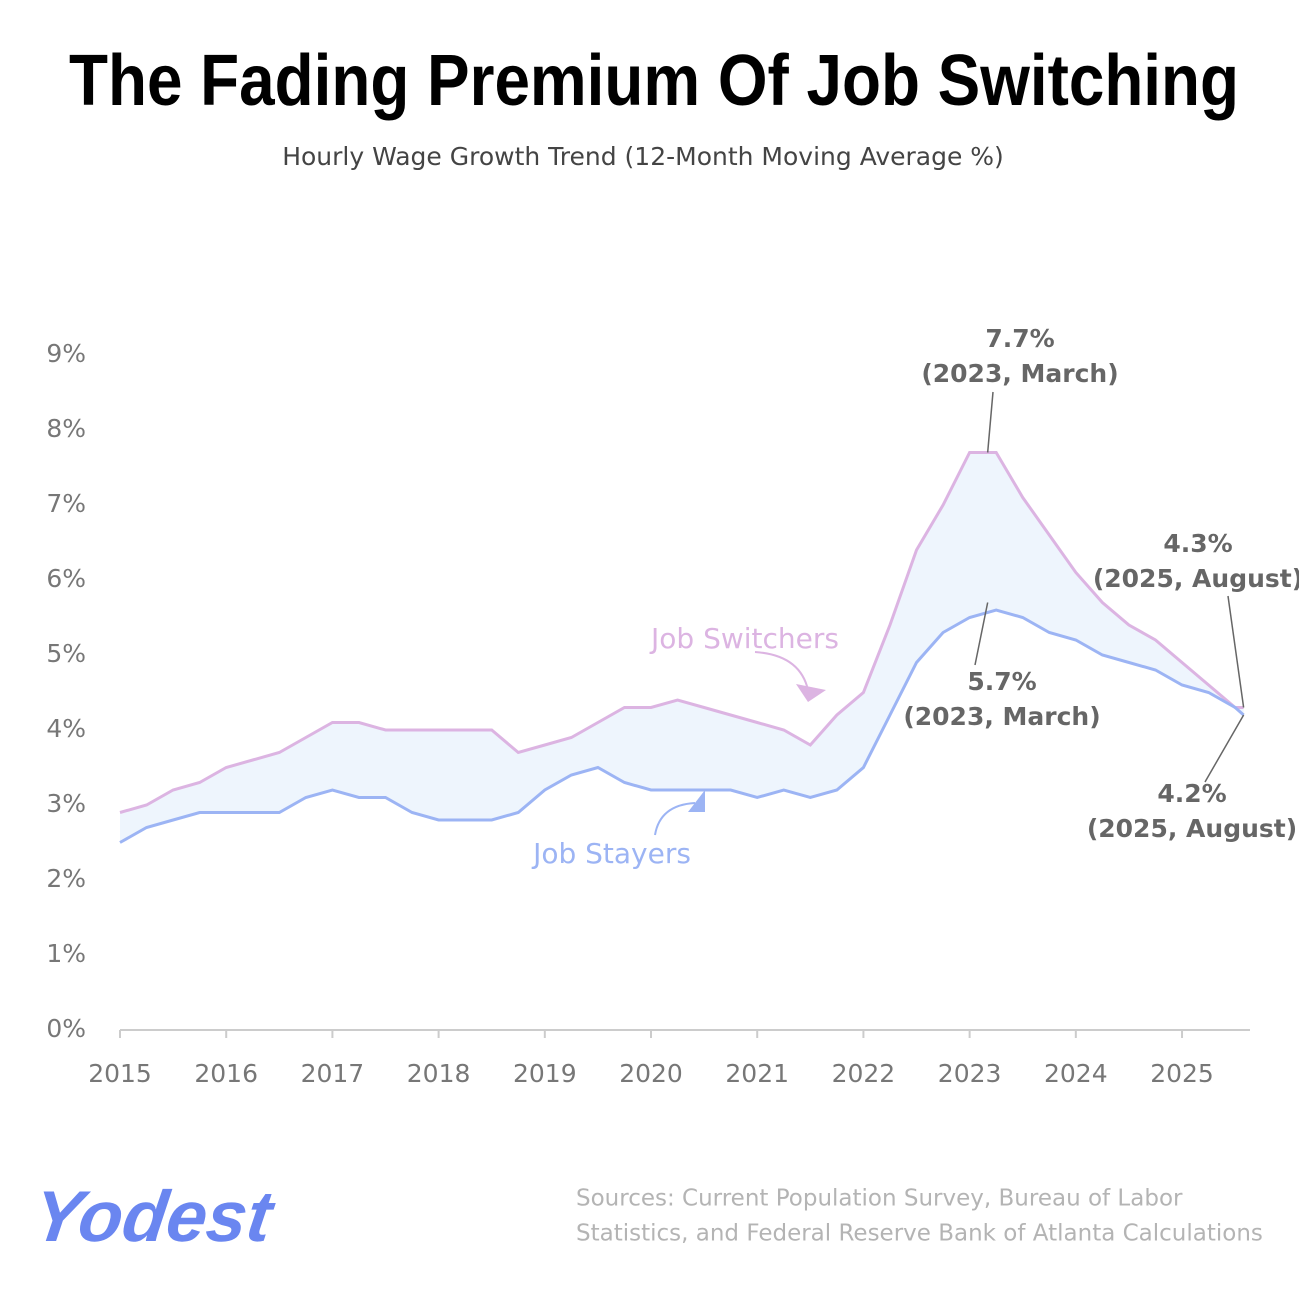 This screenshot has width=1299, height=1299. I want to click on annotation-value: 5.7%, so click(1001, 681).